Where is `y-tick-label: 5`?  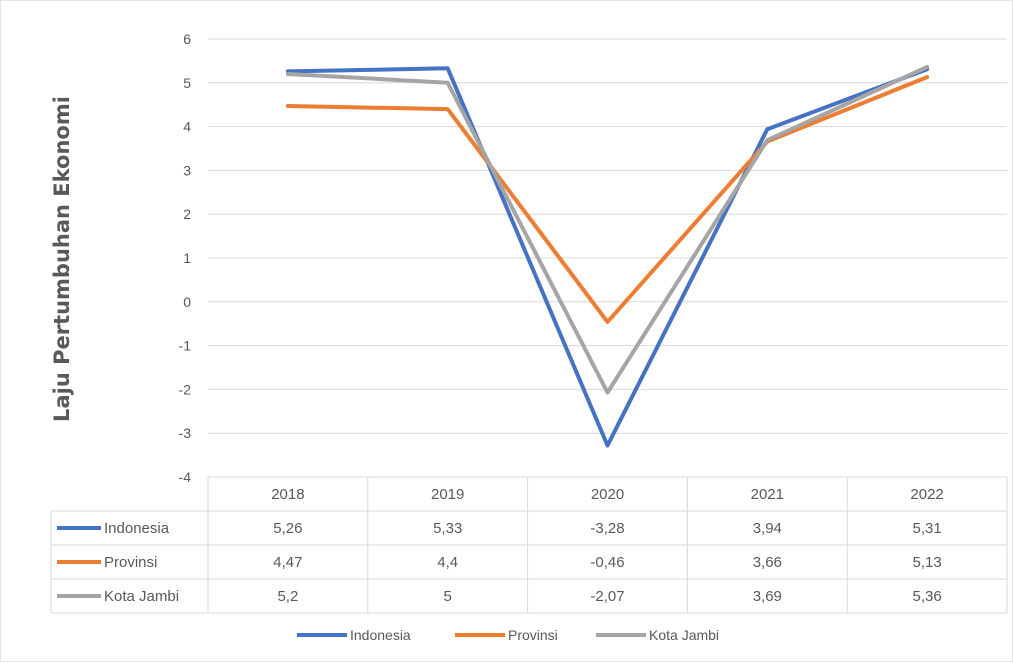 y-tick-label: 5 is located at coordinates (187, 83).